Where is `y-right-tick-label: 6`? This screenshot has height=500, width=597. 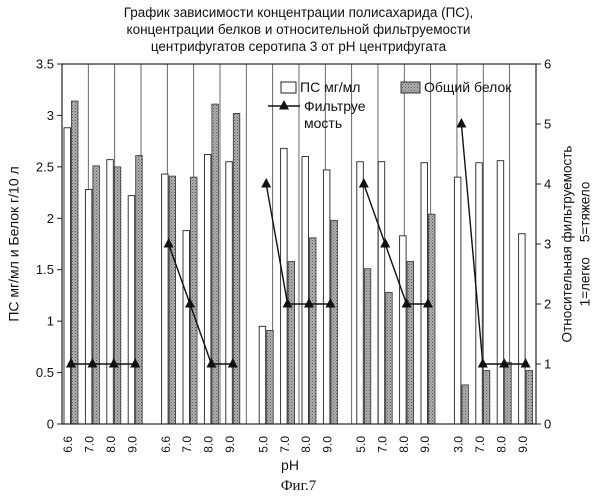 y-right-tick-label: 6 is located at coordinates (547, 64).